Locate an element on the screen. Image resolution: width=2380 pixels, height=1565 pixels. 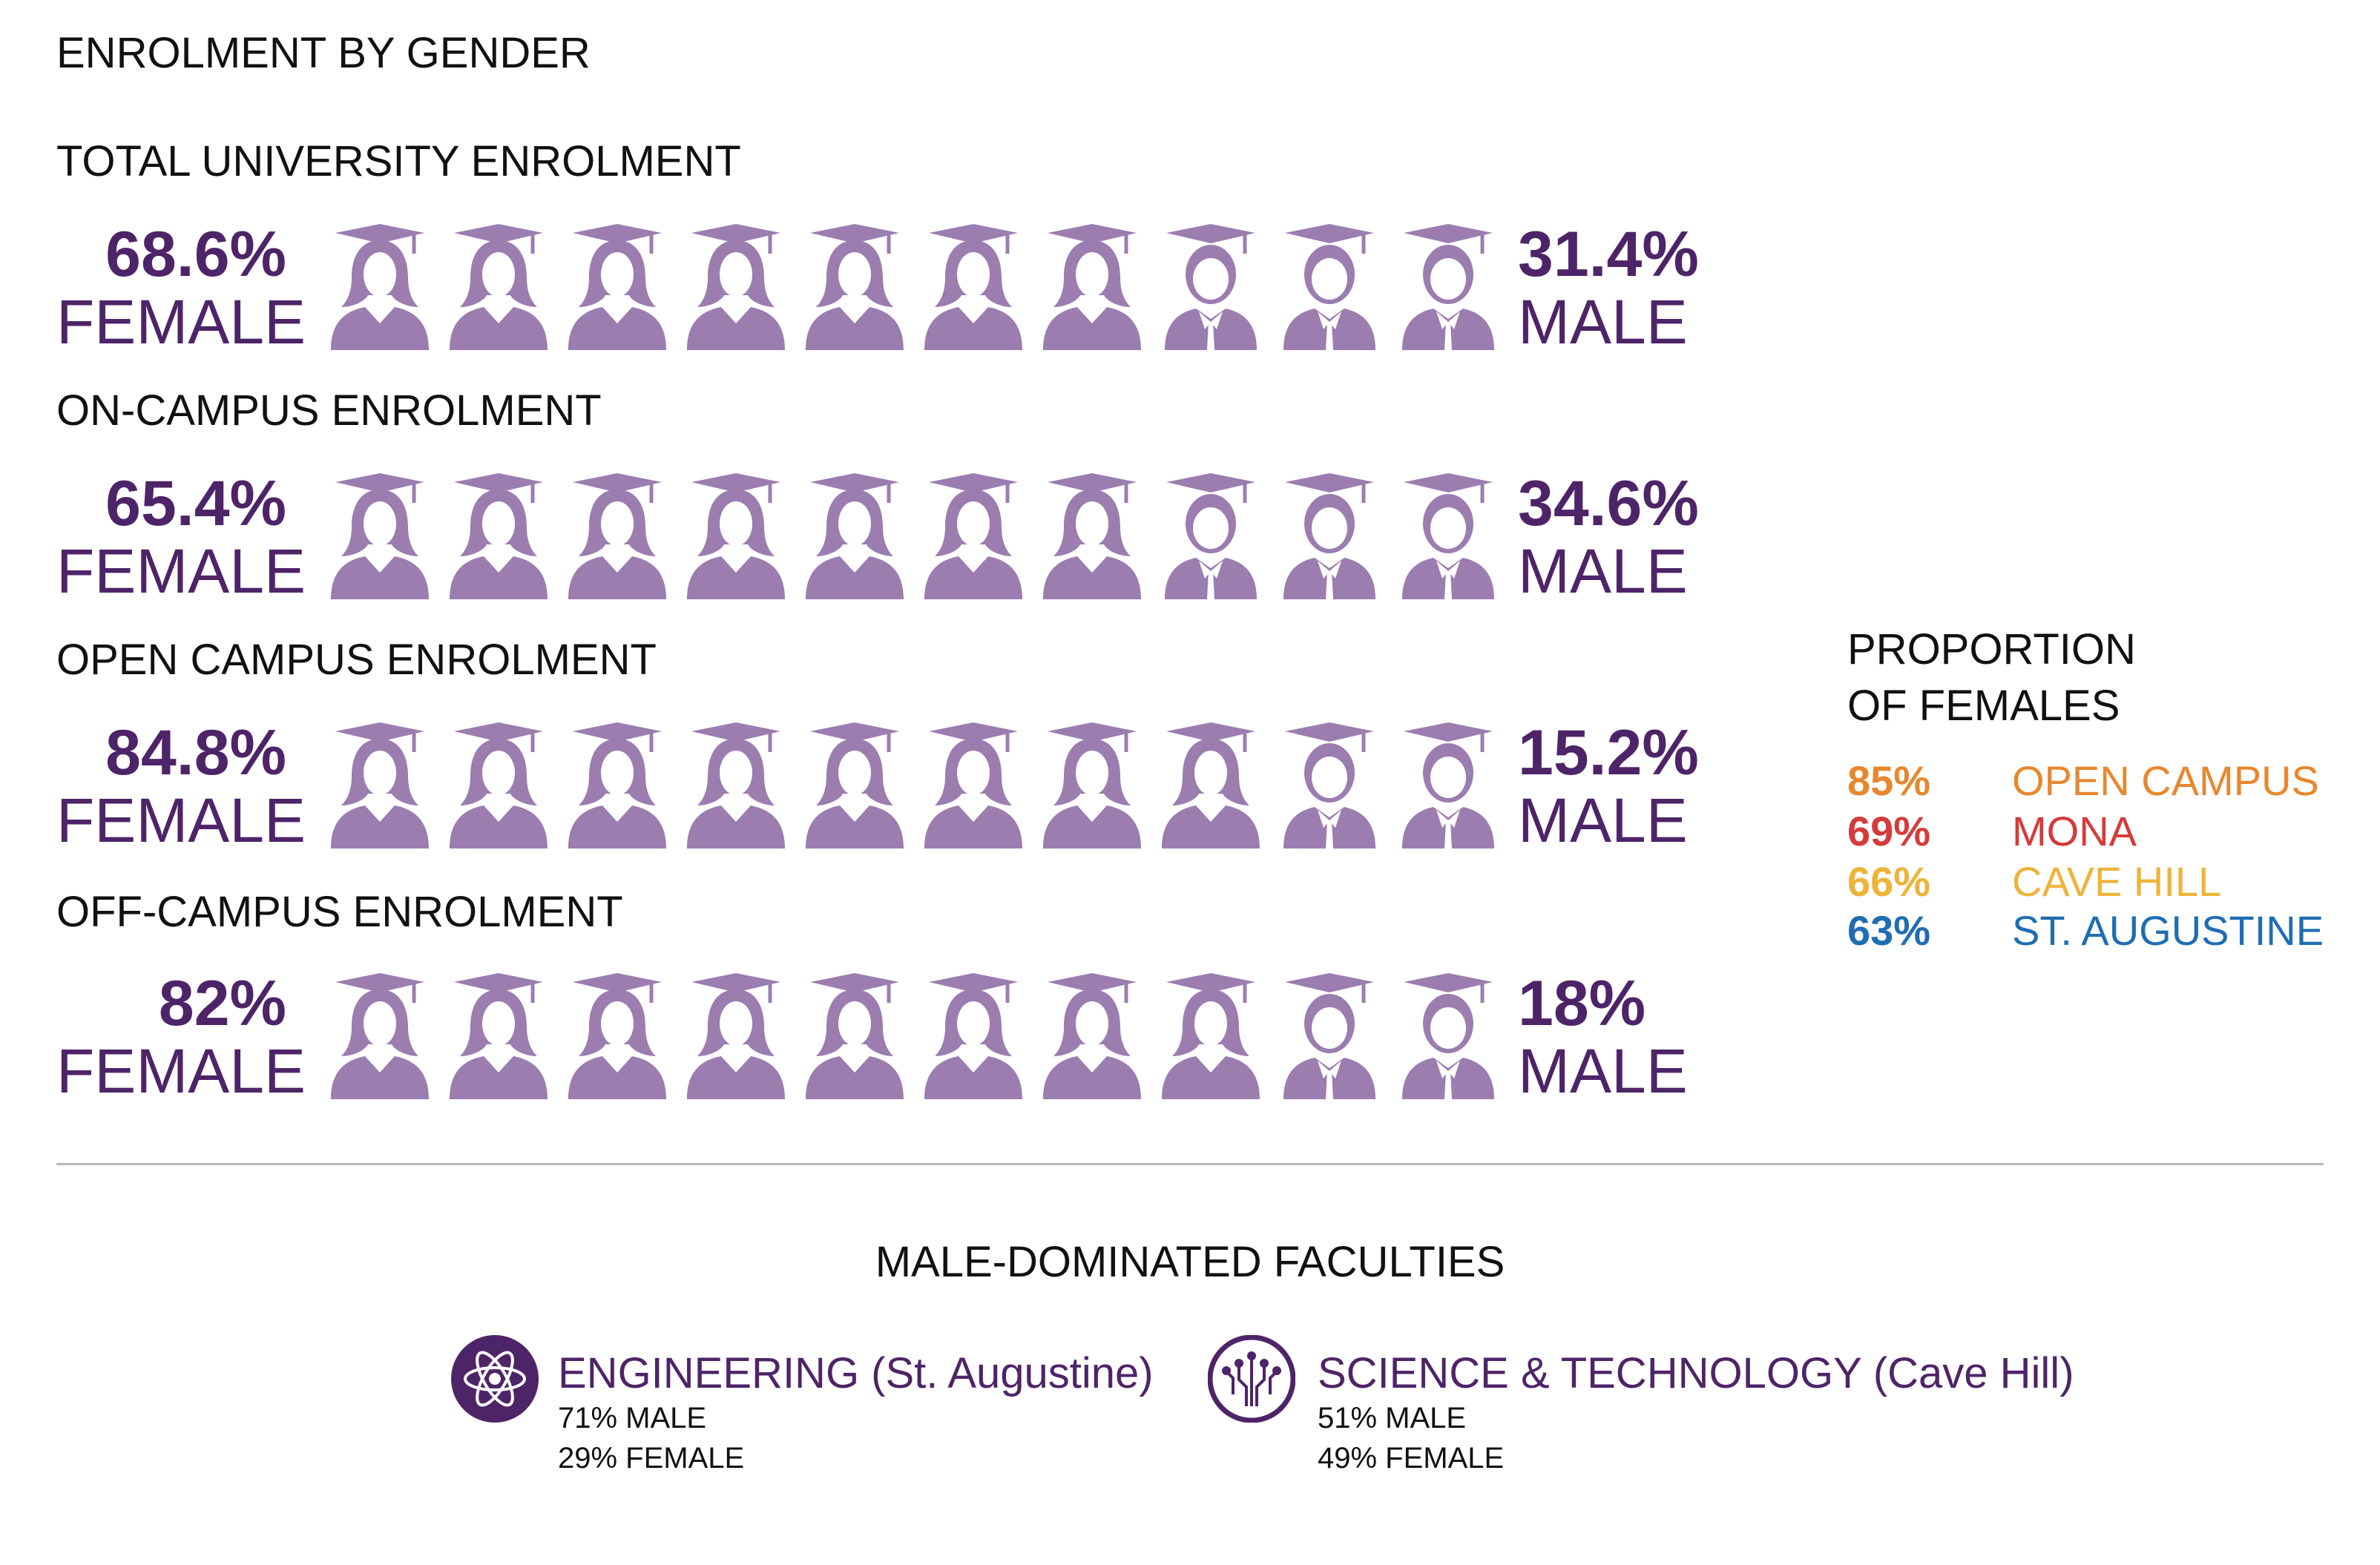
proportion-pct-open-campus: 85% is located at coordinates (1889, 781).